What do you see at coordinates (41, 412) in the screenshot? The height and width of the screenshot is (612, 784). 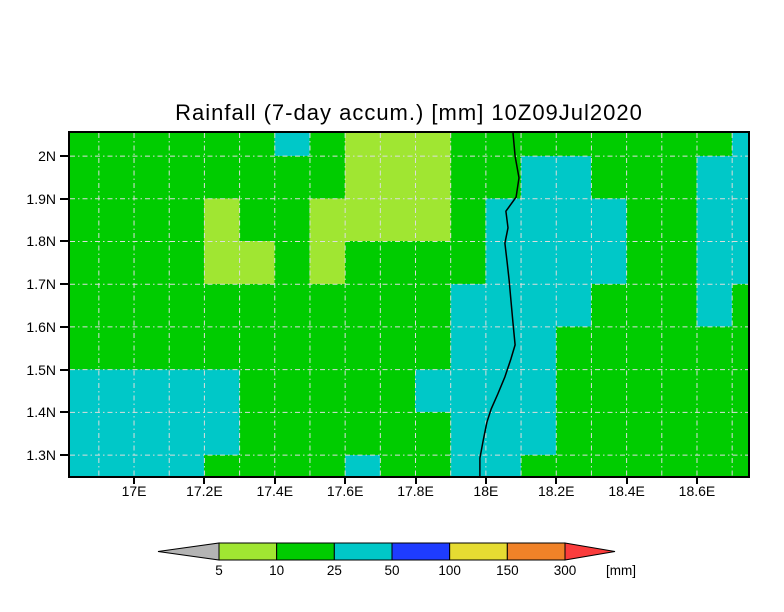 I see `y-tick-label: 1.4N` at bounding box center [41, 412].